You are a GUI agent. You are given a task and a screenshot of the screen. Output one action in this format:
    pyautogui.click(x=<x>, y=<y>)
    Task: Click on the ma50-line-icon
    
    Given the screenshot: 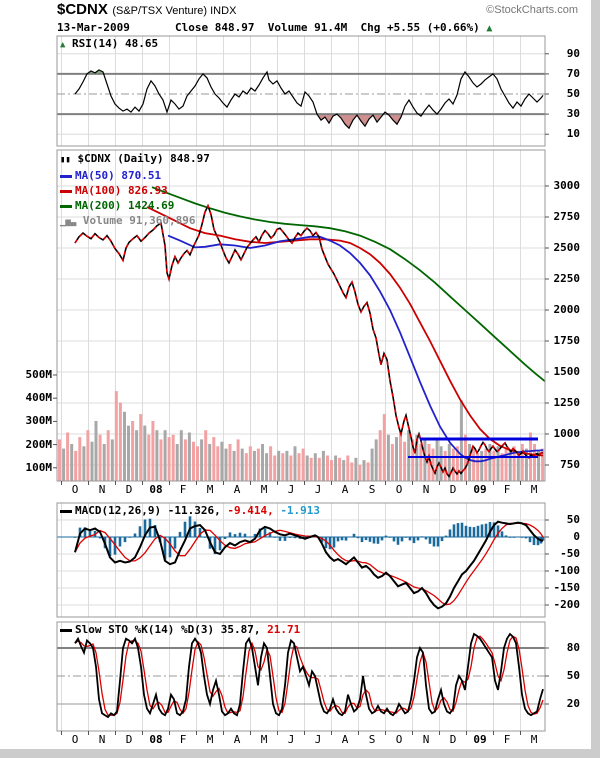 What is the action you would take?
    pyautogui.click(x=66, y=176)
    